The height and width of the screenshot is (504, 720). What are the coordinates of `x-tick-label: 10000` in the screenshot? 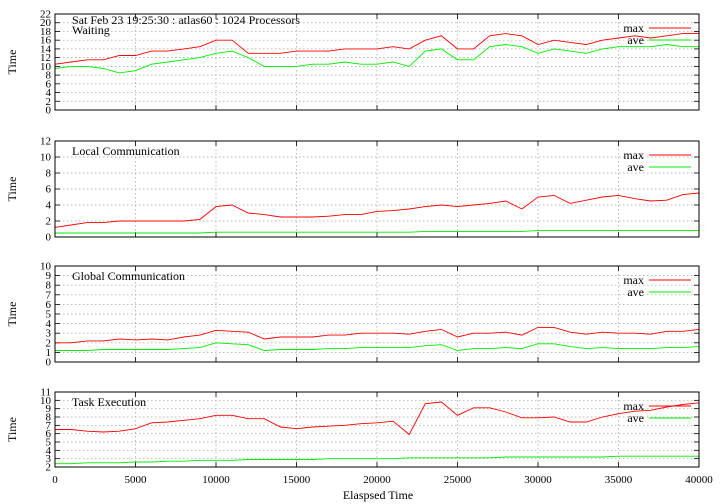 It's located at (216, 480).